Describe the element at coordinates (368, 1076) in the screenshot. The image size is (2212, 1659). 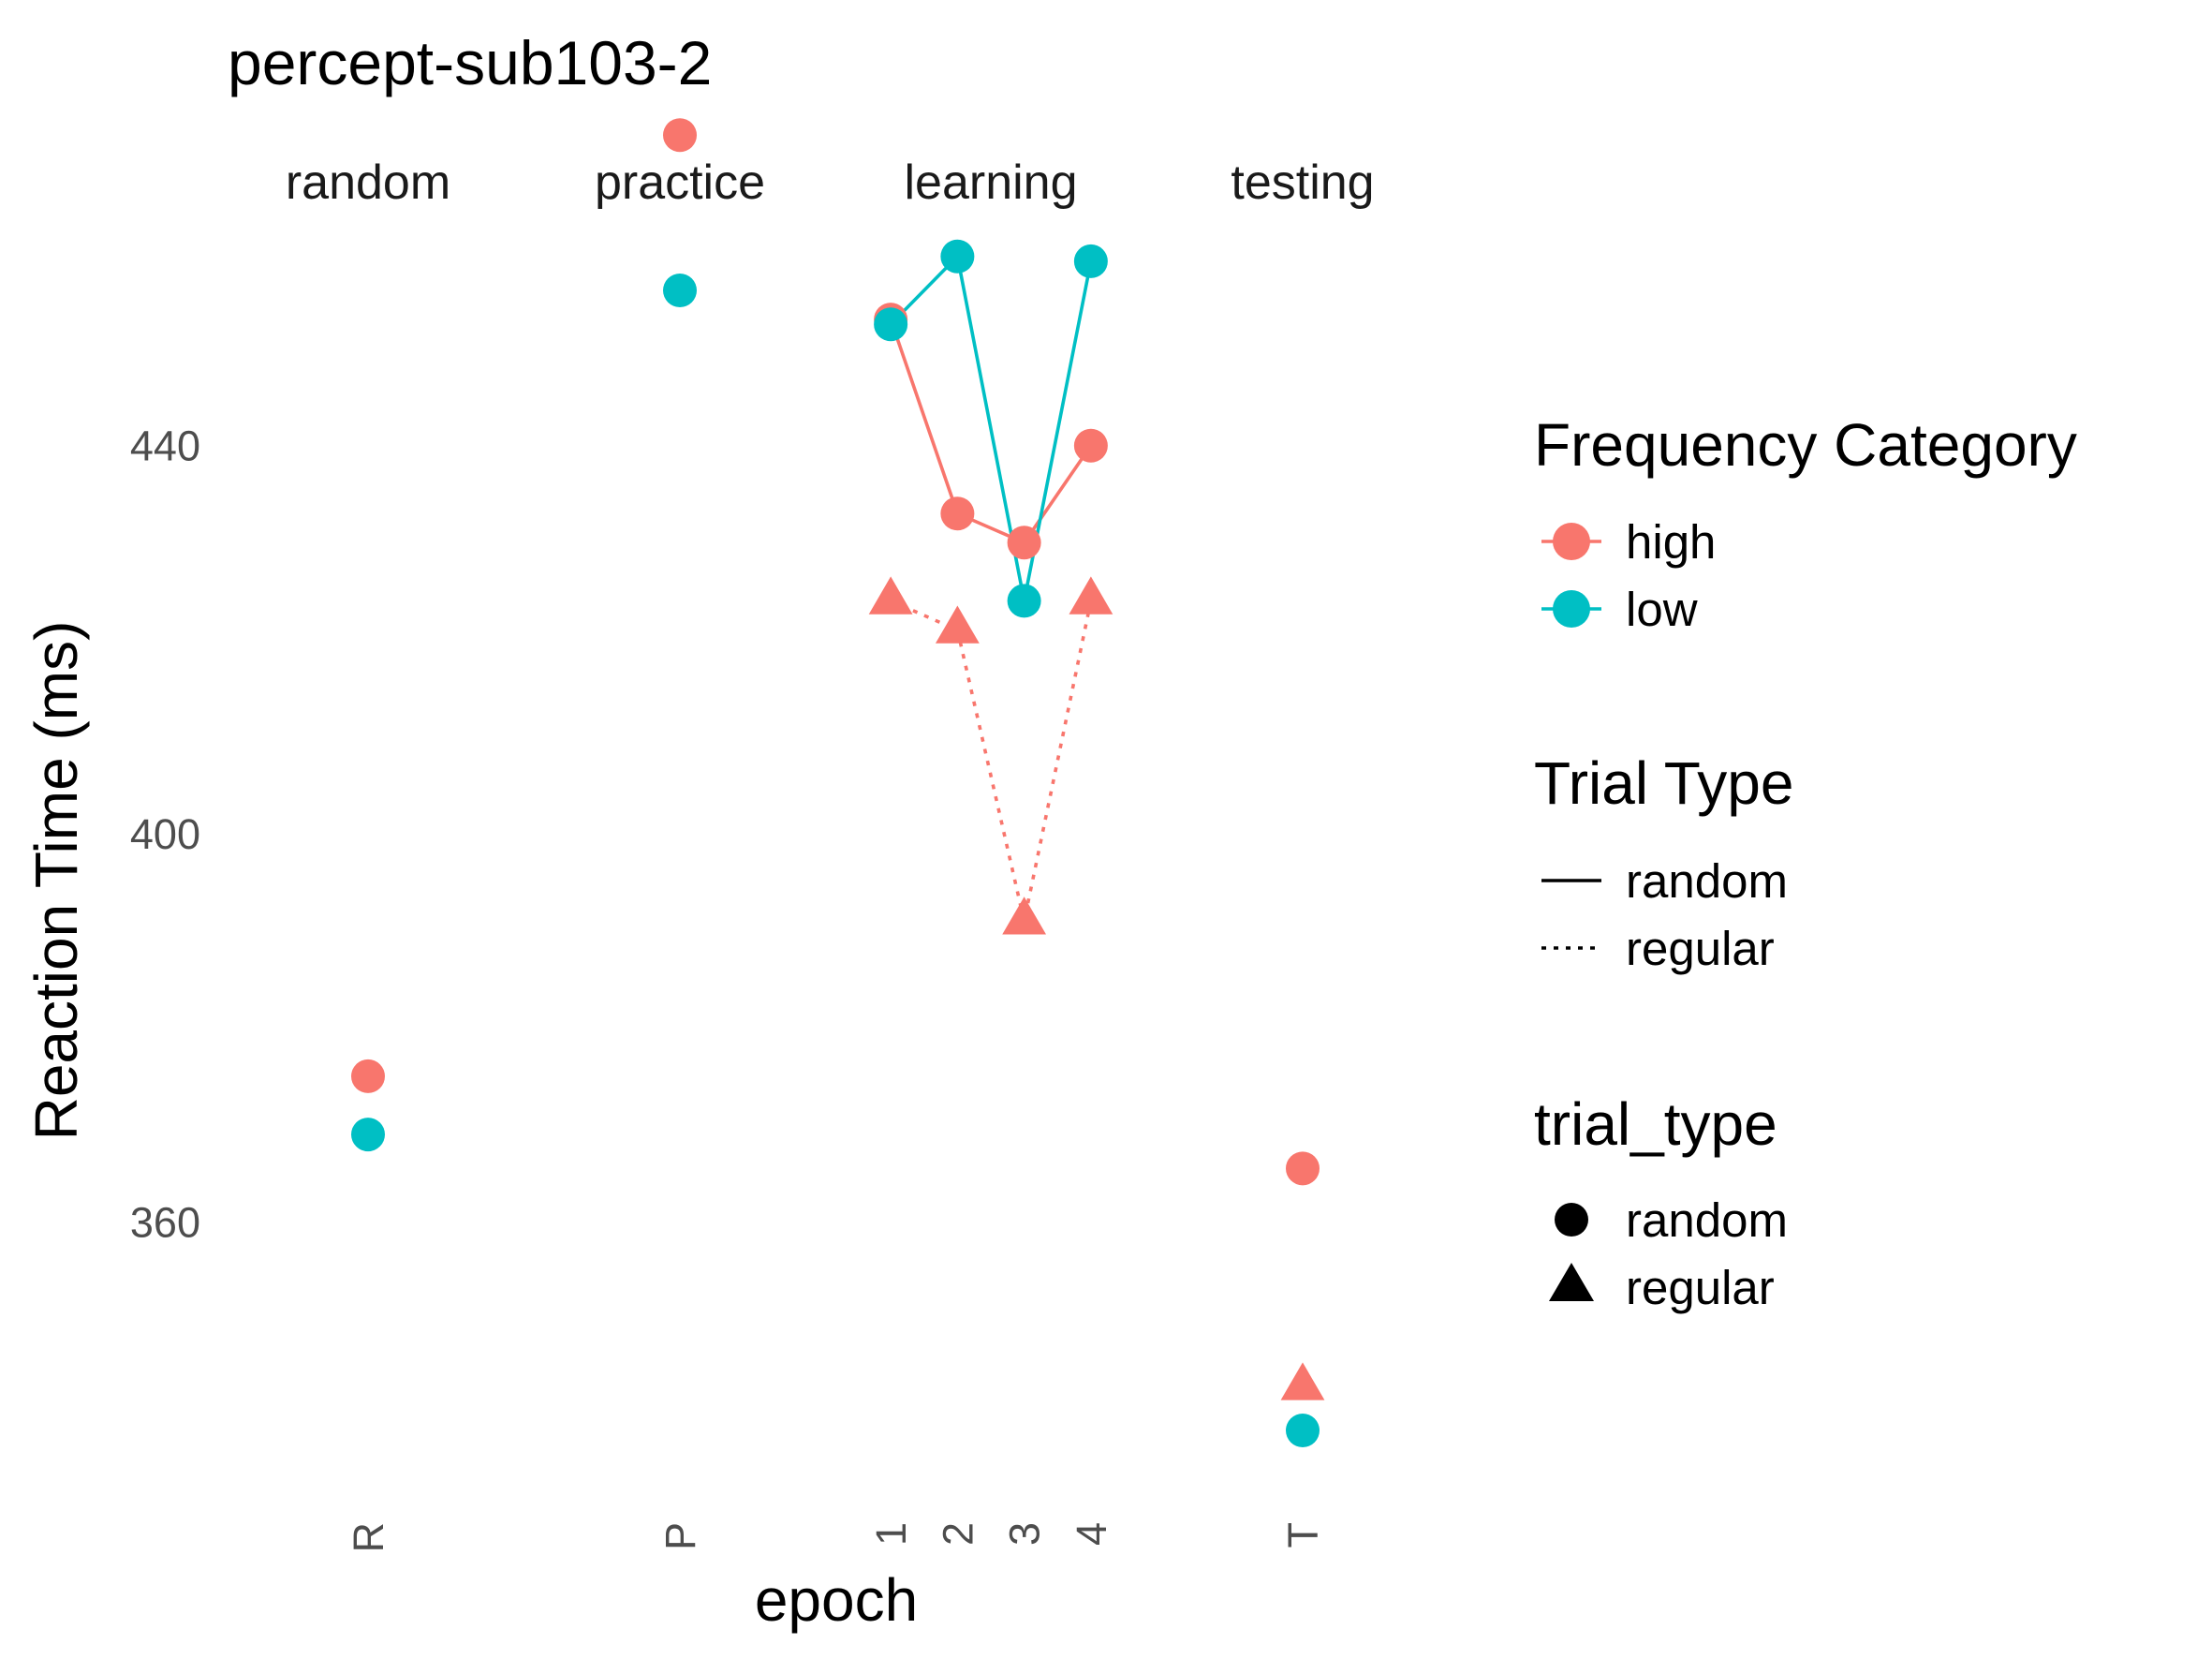
I see `data-point-high-random-R` at that location.